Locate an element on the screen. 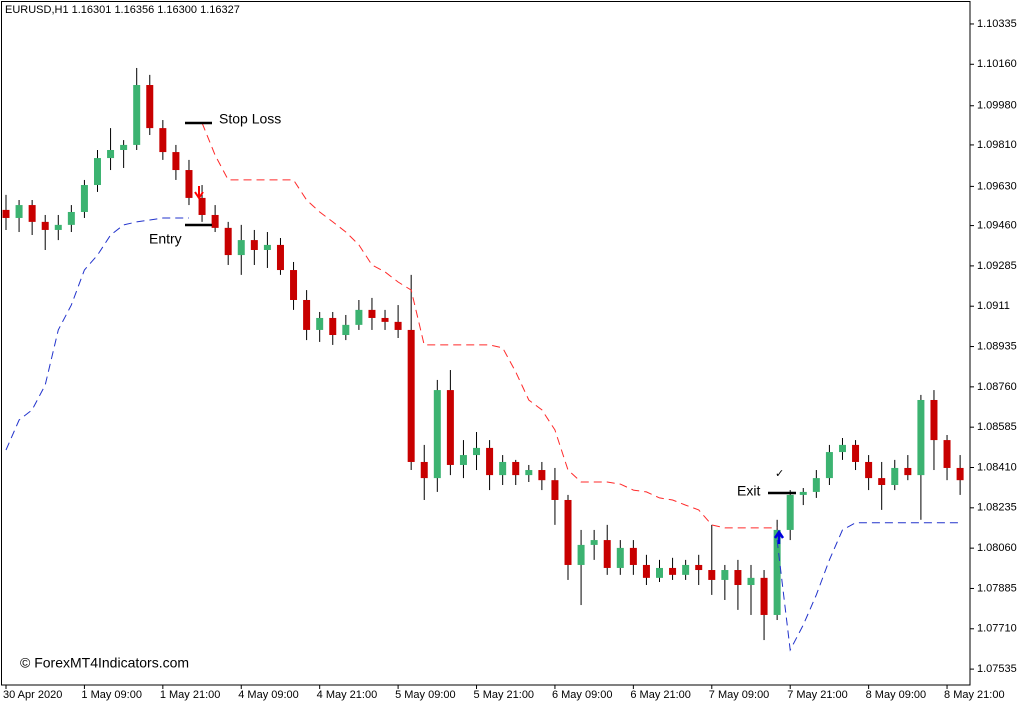 The width and height of the screenshot is (1024, 705). y-tick-label: 1.0911 is located at coordinates (993, 306).